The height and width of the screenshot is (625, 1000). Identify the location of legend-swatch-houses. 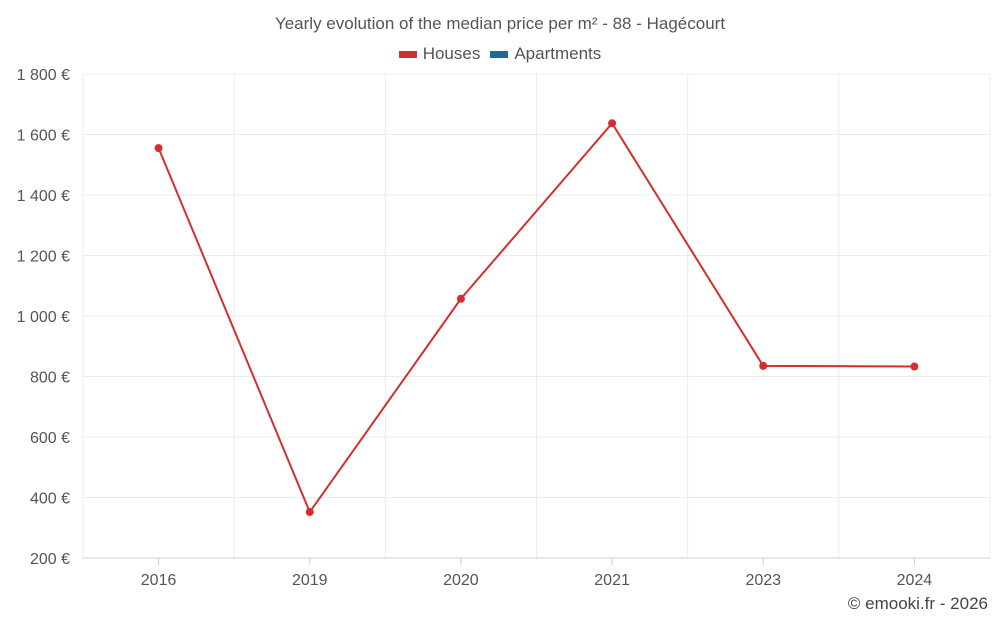
(407, 54).